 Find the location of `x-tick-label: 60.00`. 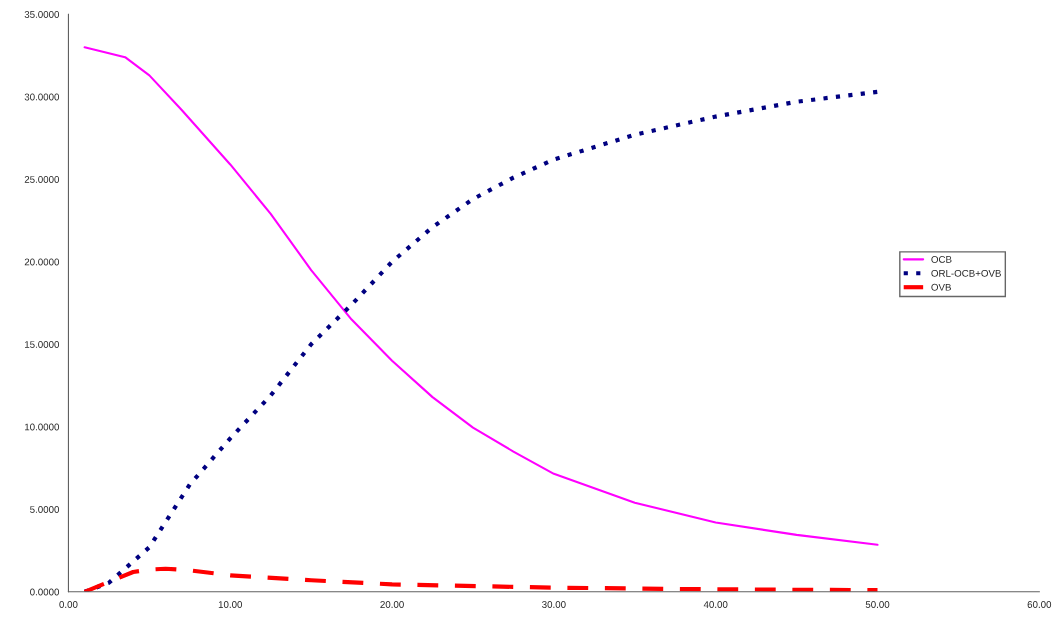

x-tick-label: 60.00 is located at coordinates (1039, 604).